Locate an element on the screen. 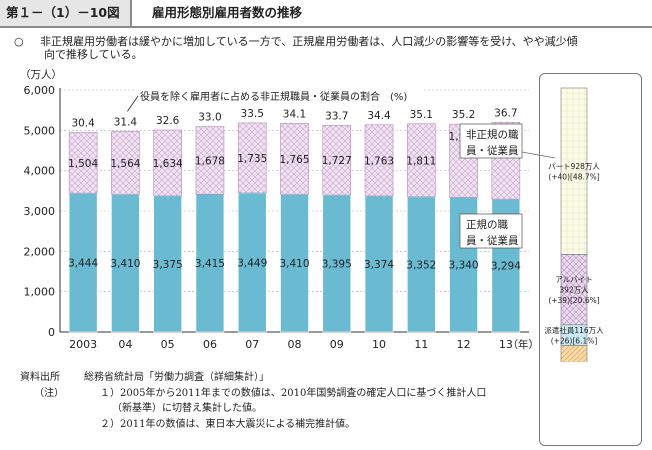  data-label-non-regular: 1,763 is located at coordinates (379, 161).